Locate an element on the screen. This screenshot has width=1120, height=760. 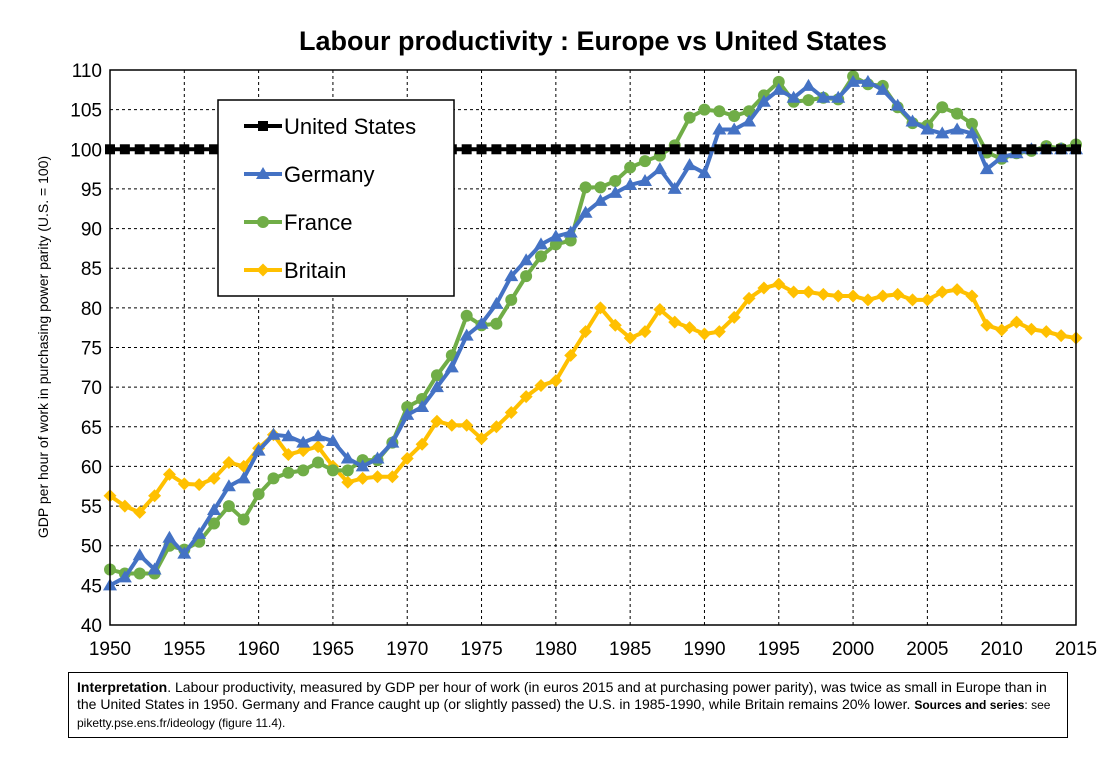
legend-item: Britain is located at coordinates (295, 270).